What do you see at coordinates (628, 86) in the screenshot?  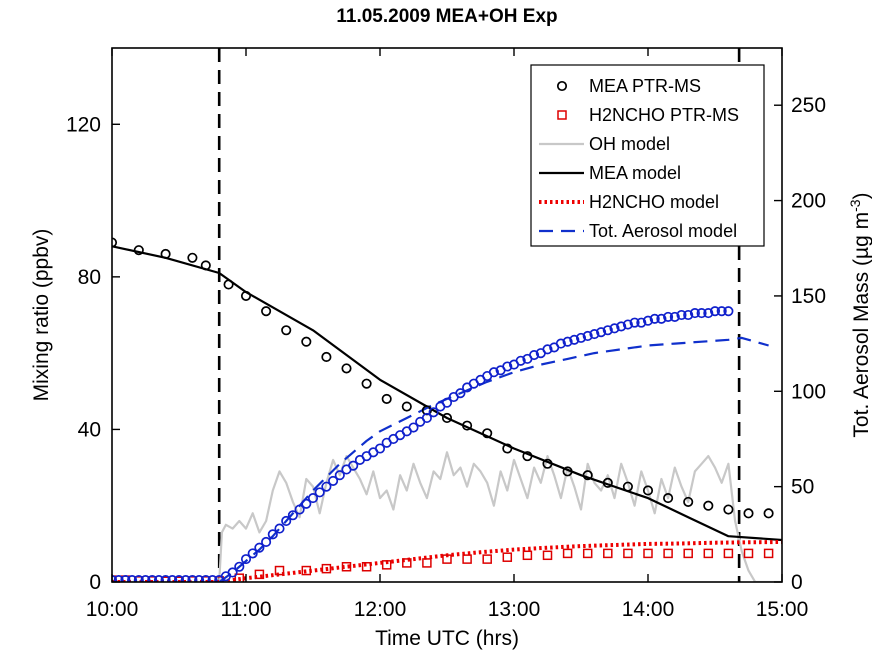 I see `legend-item-mea-ptr-ms: MEA PTR-MS` at bounding box center [628, 86].